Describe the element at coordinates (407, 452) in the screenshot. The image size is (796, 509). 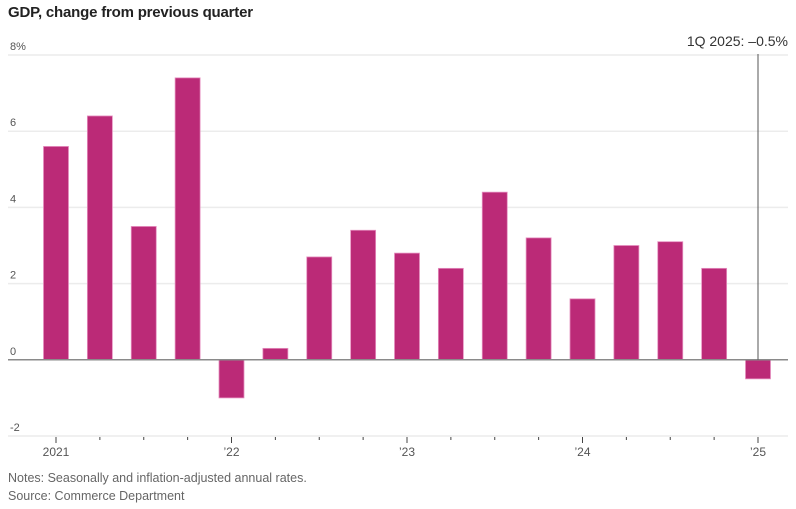
I see `x-tick-label: ’23` at that location.